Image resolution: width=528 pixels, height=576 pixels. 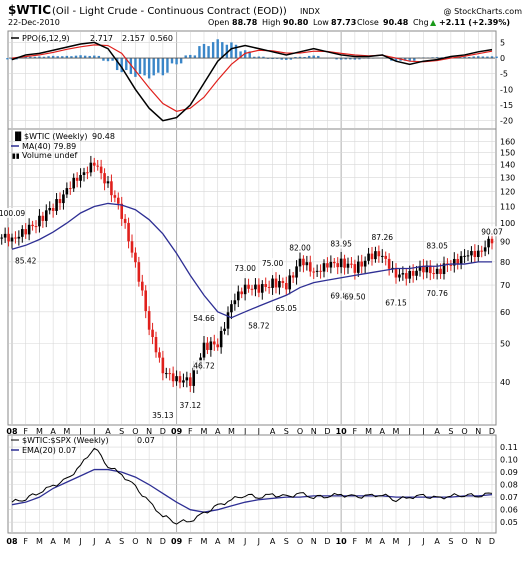 What do you see at coordinates (300, 541) in the screenshot?
I see `x-tick-label: O` at bounding box center [300, 541].